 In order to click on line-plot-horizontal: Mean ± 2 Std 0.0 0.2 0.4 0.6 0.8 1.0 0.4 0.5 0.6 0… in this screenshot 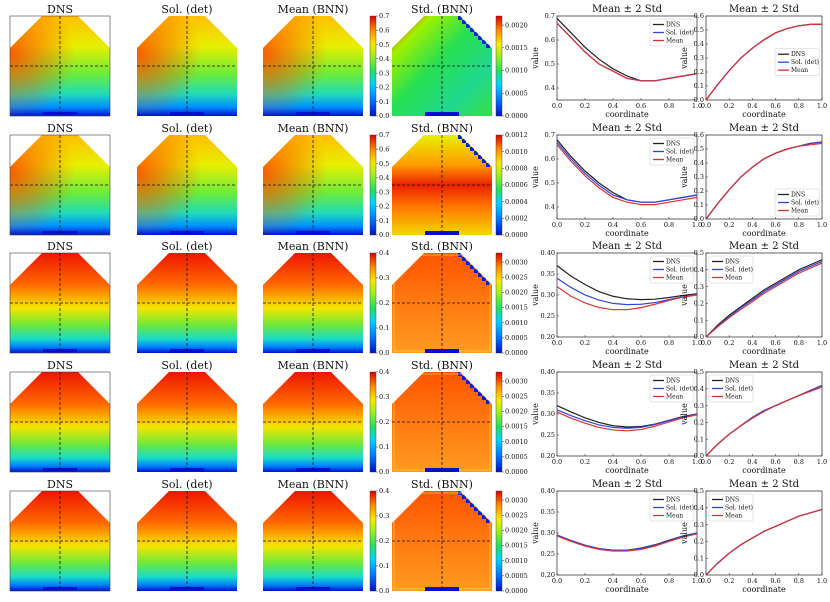, I will do `click(616, 180)`.